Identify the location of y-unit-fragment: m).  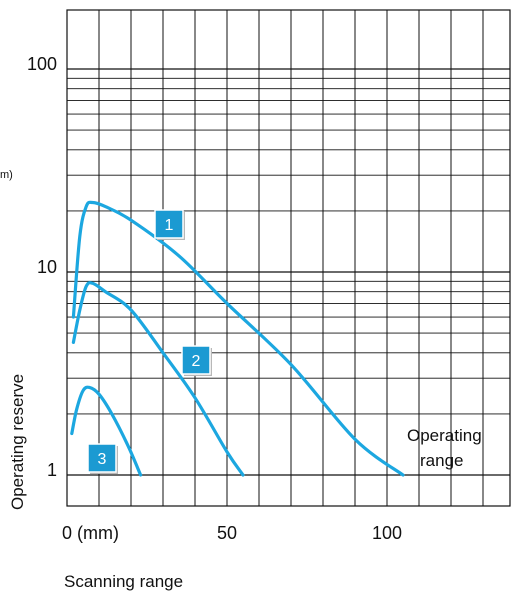
(6, 175).